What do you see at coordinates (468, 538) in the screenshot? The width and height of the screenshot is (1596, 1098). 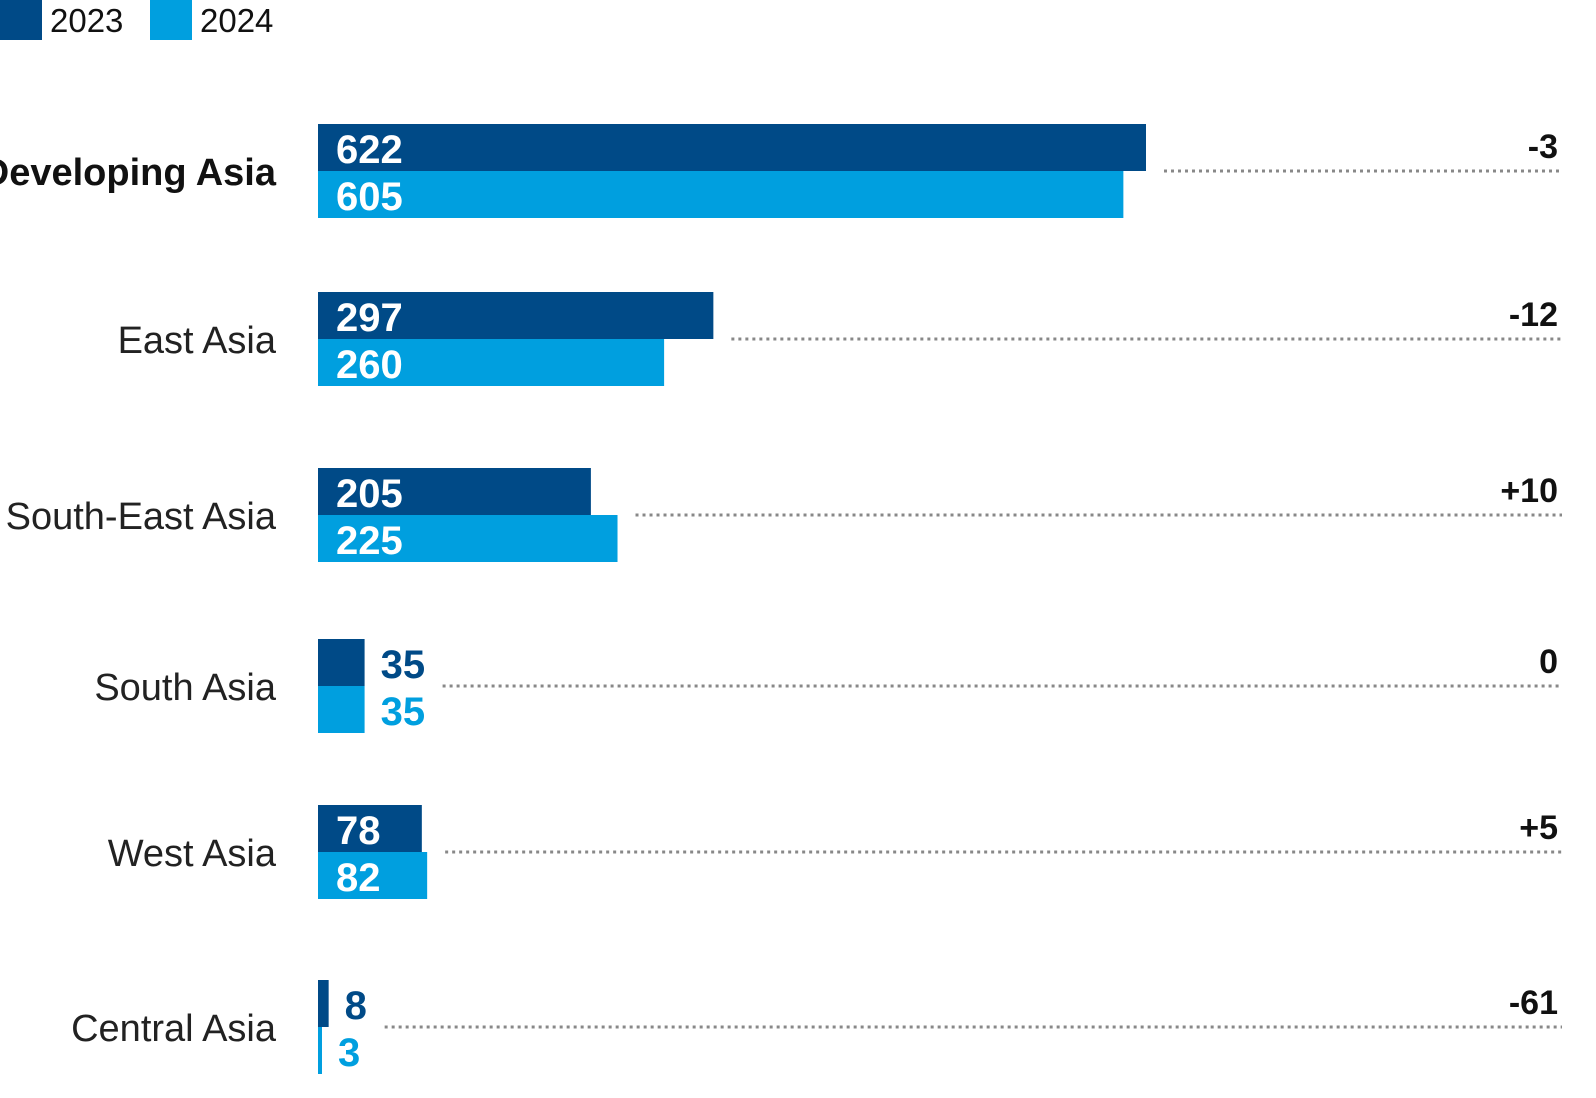 I see `bar-south-east-asia-2024` at bounding box center [468, 538].